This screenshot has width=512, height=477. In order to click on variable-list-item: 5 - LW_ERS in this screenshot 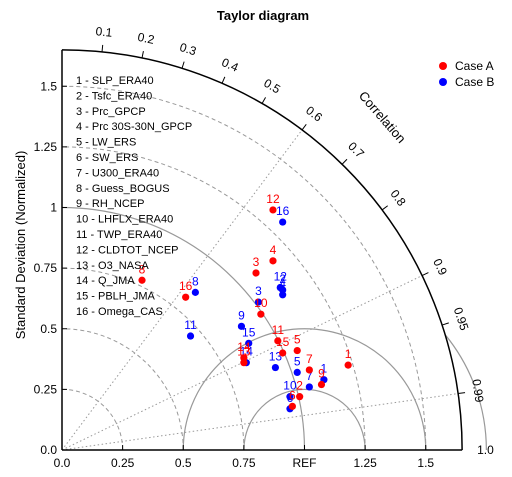, I will do `click(106, 143)`.